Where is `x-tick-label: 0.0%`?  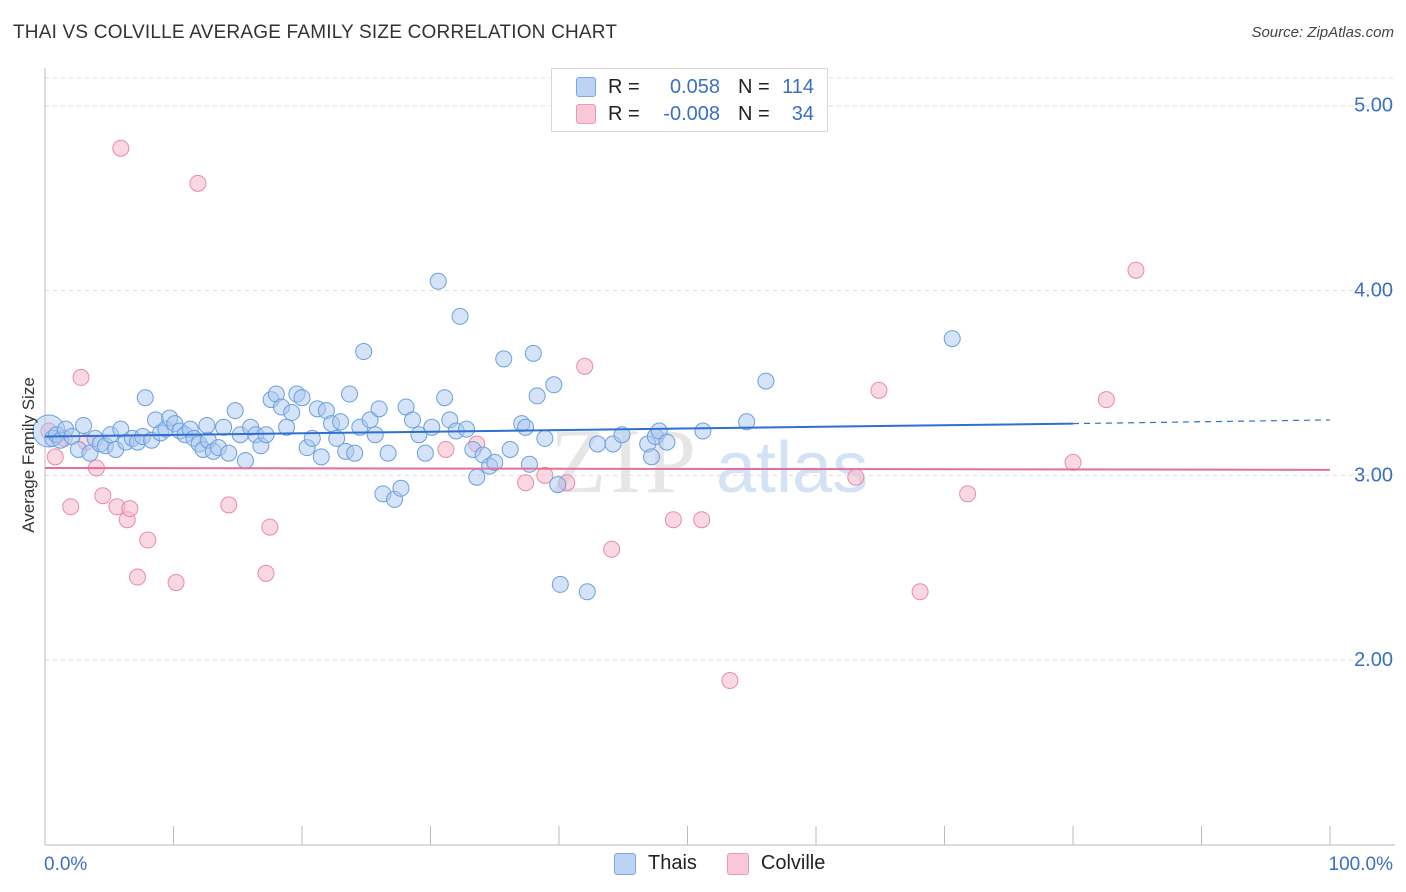
x-tick-label: 0.0% is located at coordinates (65, 864).